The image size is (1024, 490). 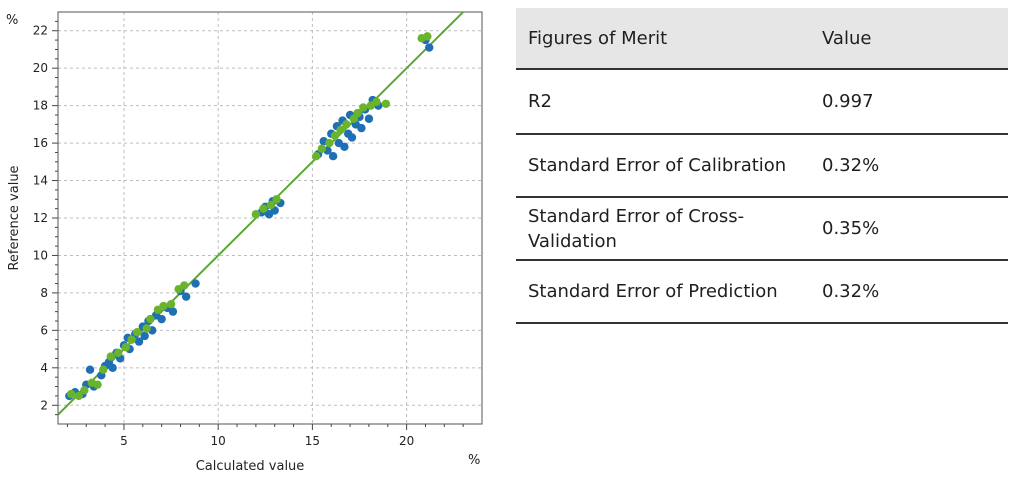 What do you see at coordinates (663, 102) in the screenshot?
I see `metric-name: R2` at bounding box center [663, 102].